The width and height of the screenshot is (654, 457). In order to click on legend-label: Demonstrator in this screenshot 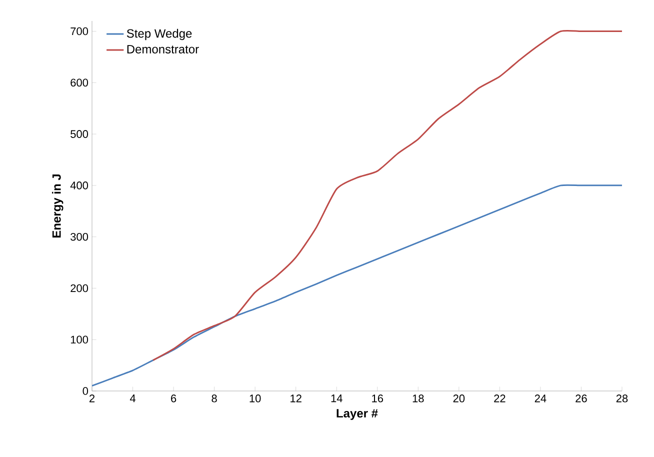, I will do `click(163, 49)`.